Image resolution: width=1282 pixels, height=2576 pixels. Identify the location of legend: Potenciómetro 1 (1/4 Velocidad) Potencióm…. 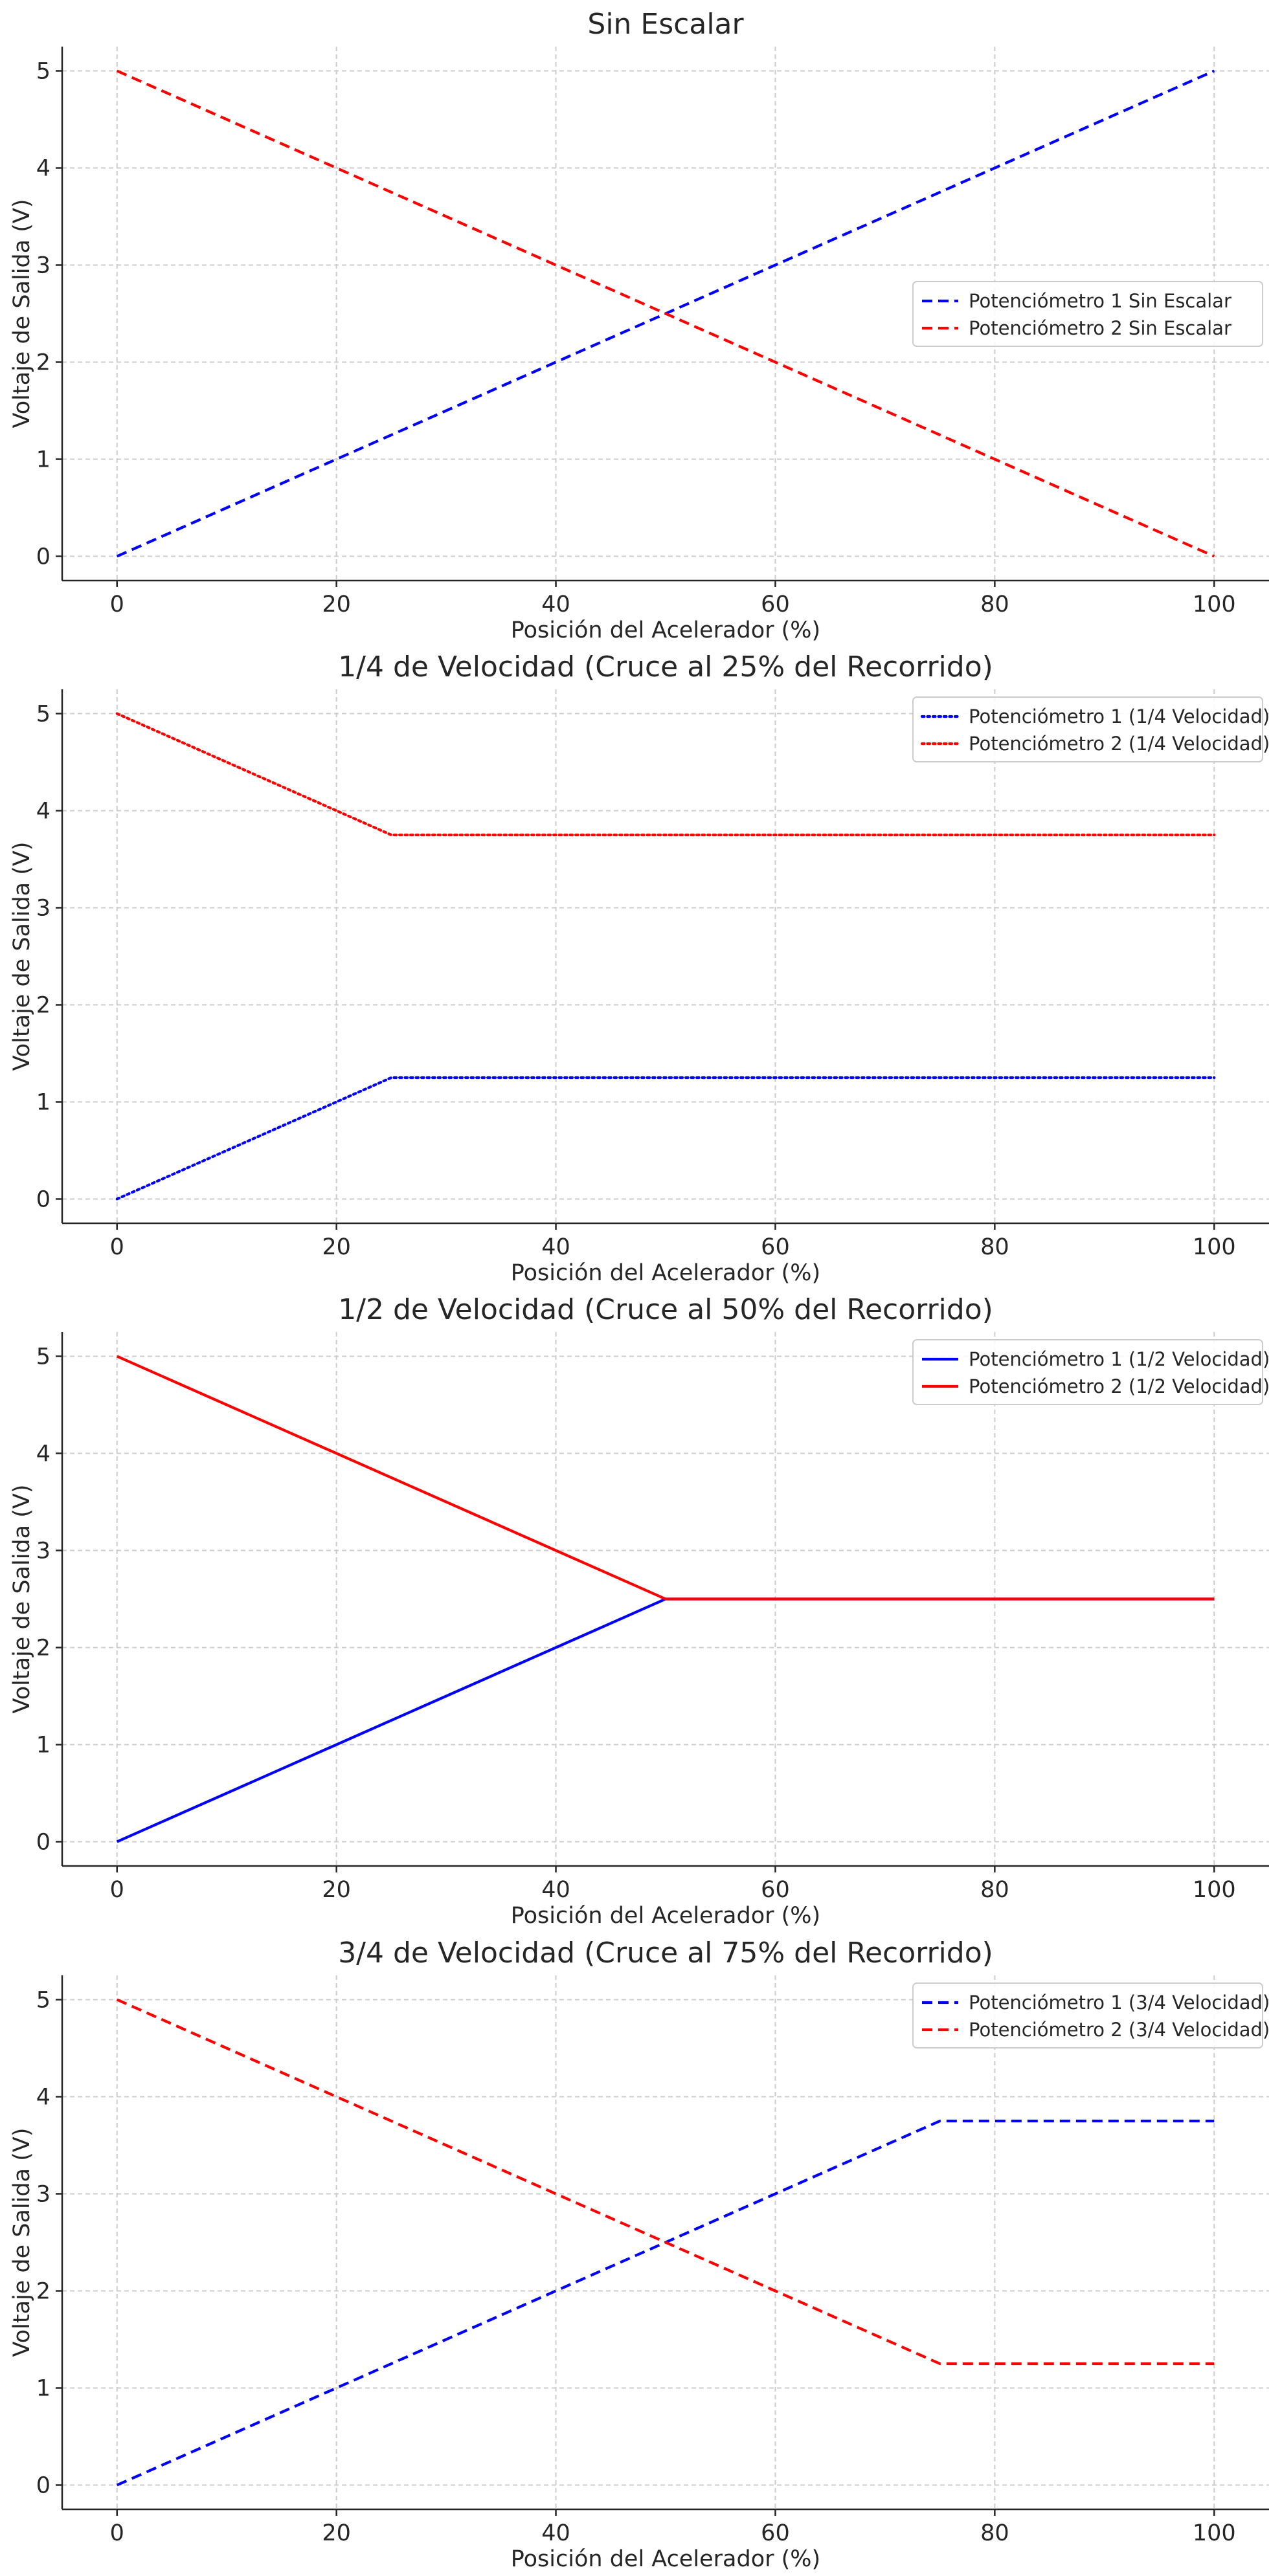
(1091, 729).